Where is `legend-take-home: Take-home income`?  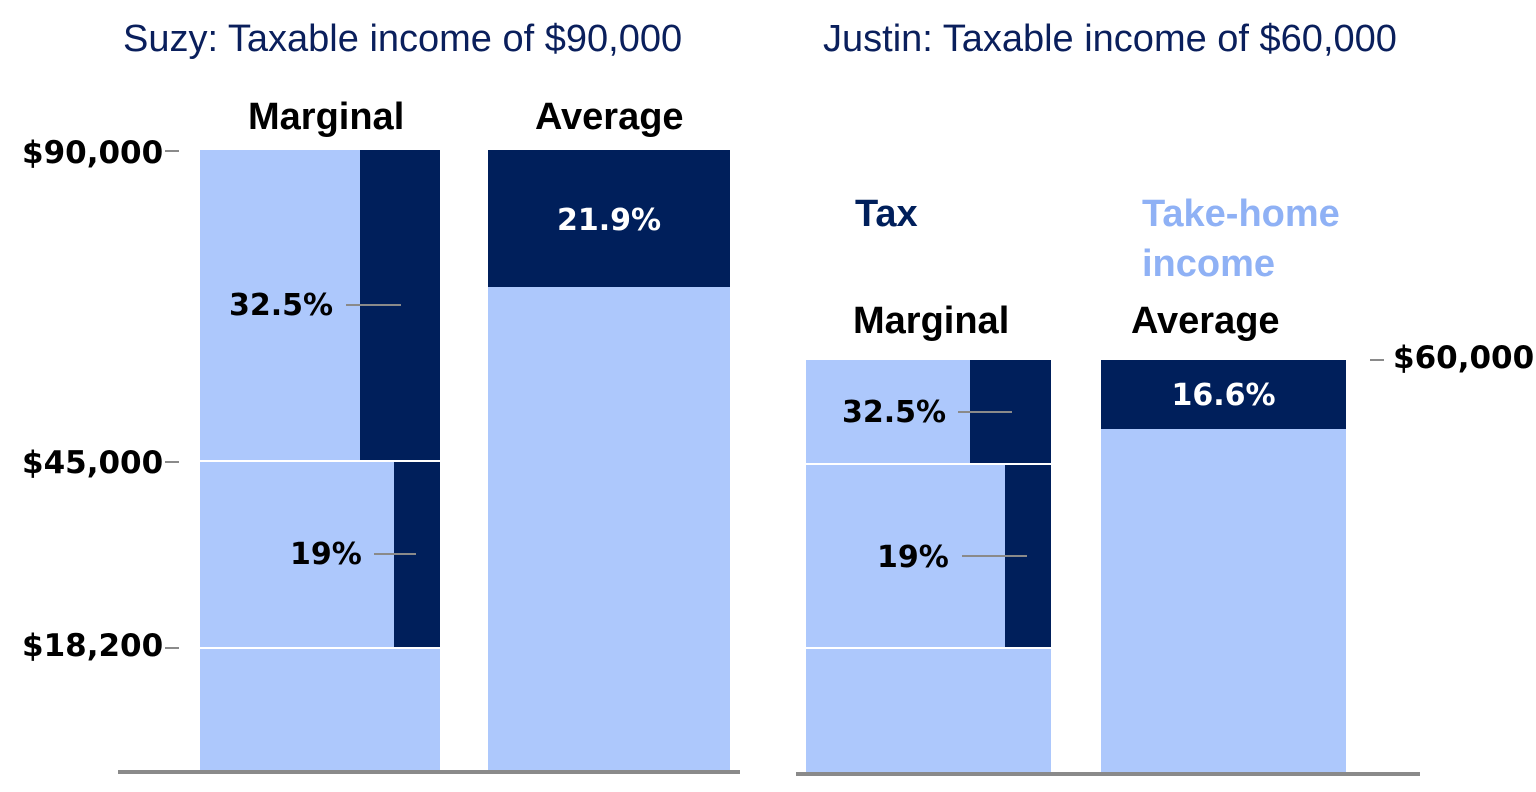 legend-take-home: Take-home income is located at coordinates (1241, 239).